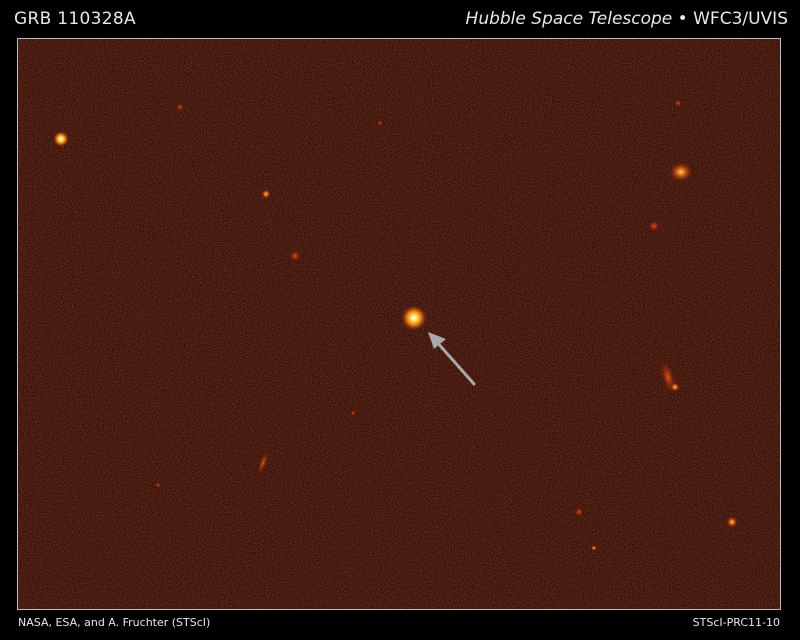  Describe the element at coordinates (452, 359) in the screenshot. I see `pointer-arrow-icon` at that location.